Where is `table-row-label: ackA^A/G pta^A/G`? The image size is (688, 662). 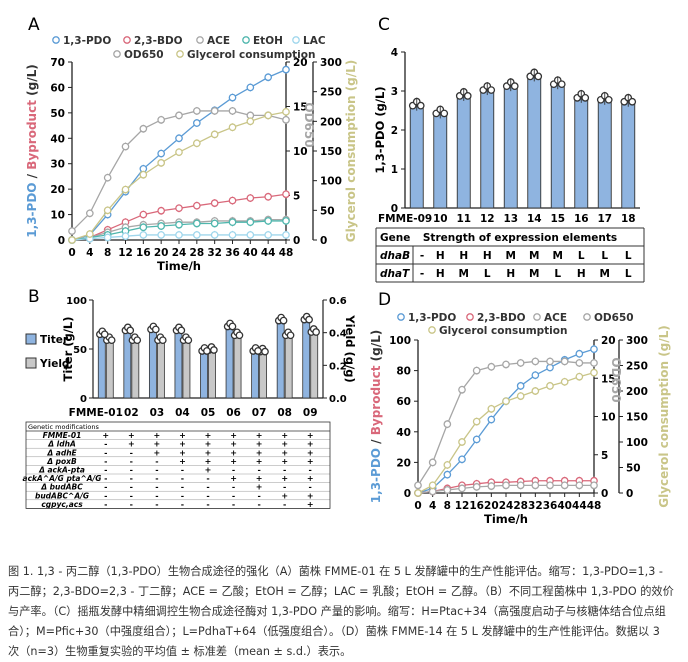 table-row-label: ackA^A/G pta^A/G is located at coordinates (62, 478).